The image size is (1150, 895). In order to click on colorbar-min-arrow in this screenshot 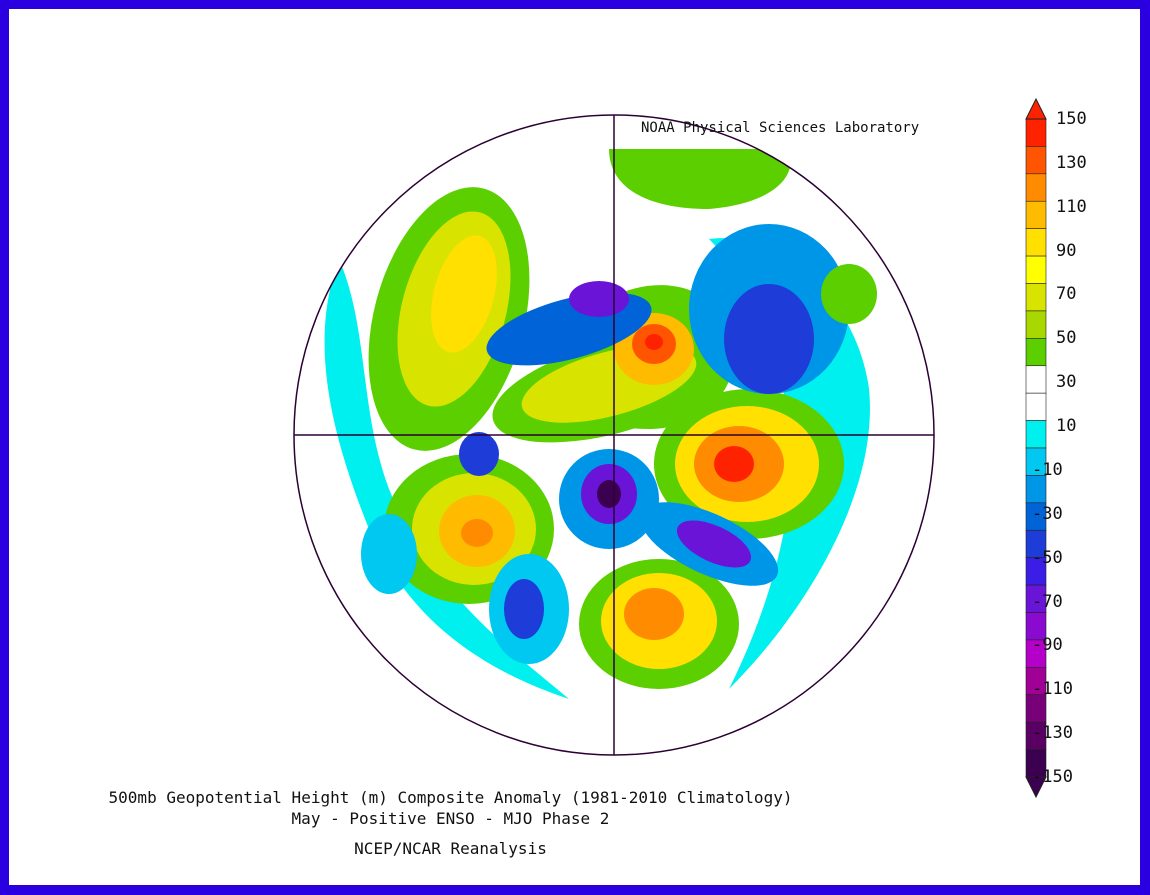, I will do `click(1036, 787)`.